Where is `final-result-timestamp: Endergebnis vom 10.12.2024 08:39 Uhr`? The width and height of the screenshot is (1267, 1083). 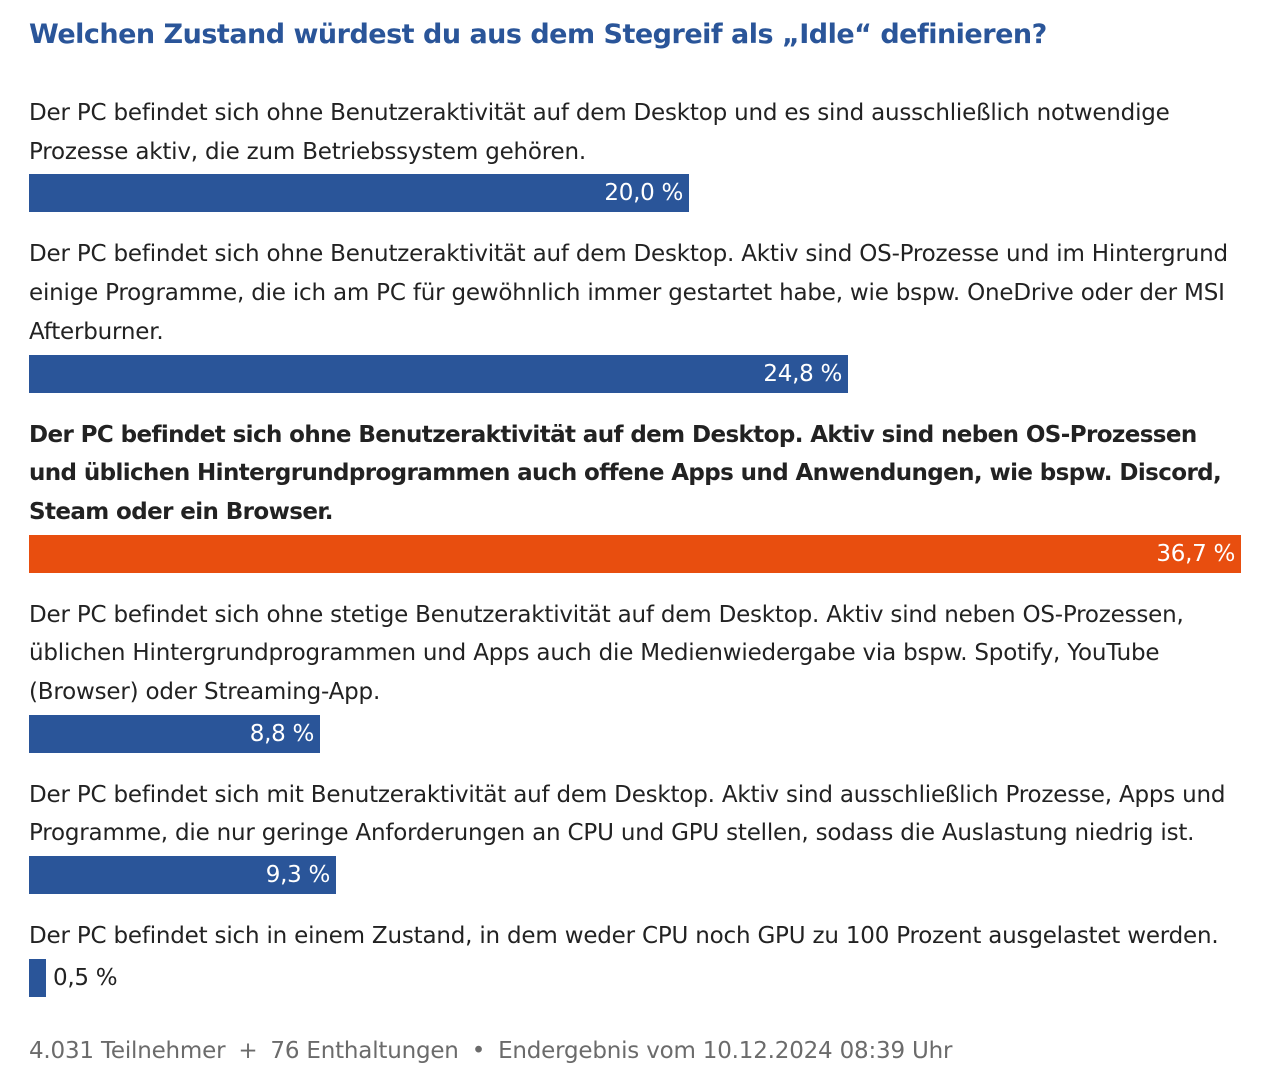 final-result-timestamp: Endergebnis vom 10.12.2024 08:39 Uhr is located at coordinates (725, 1051).